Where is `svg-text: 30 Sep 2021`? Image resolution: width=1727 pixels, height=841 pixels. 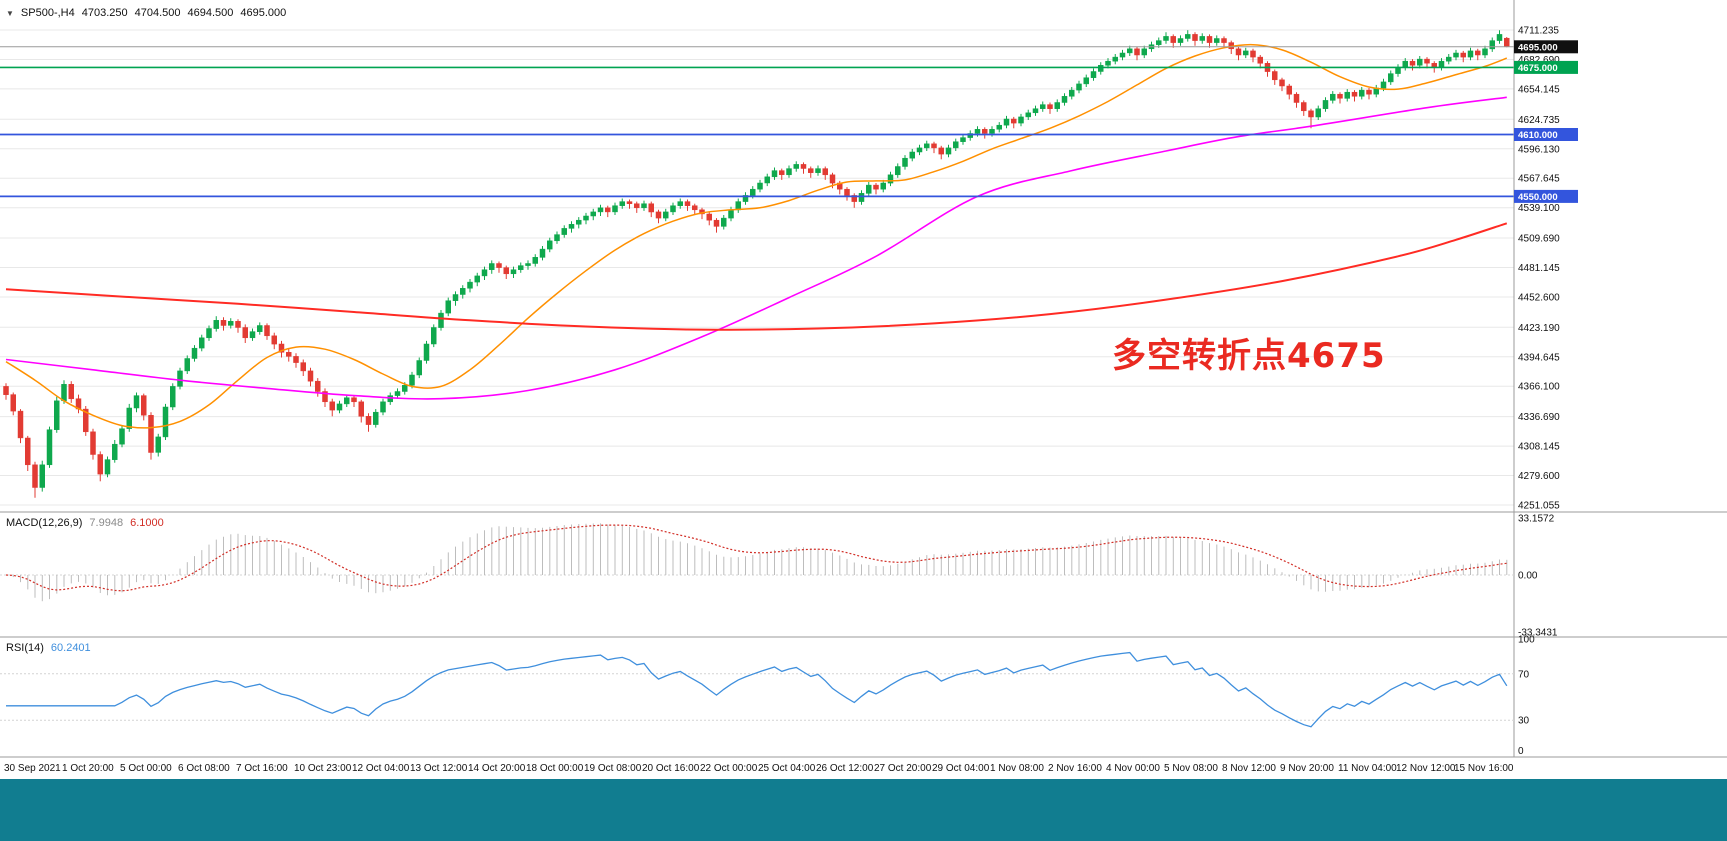 svg-text: 30 Sep 2021 is located at coordinates (32, 768).